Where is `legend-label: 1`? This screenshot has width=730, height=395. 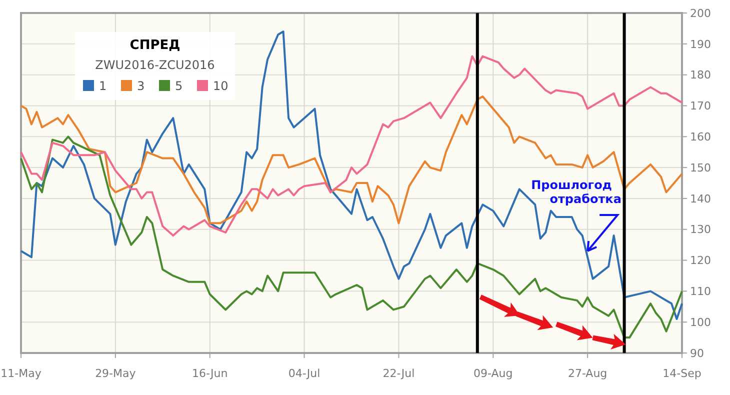 legend-label: 1 is located at coordinates (103, 86).